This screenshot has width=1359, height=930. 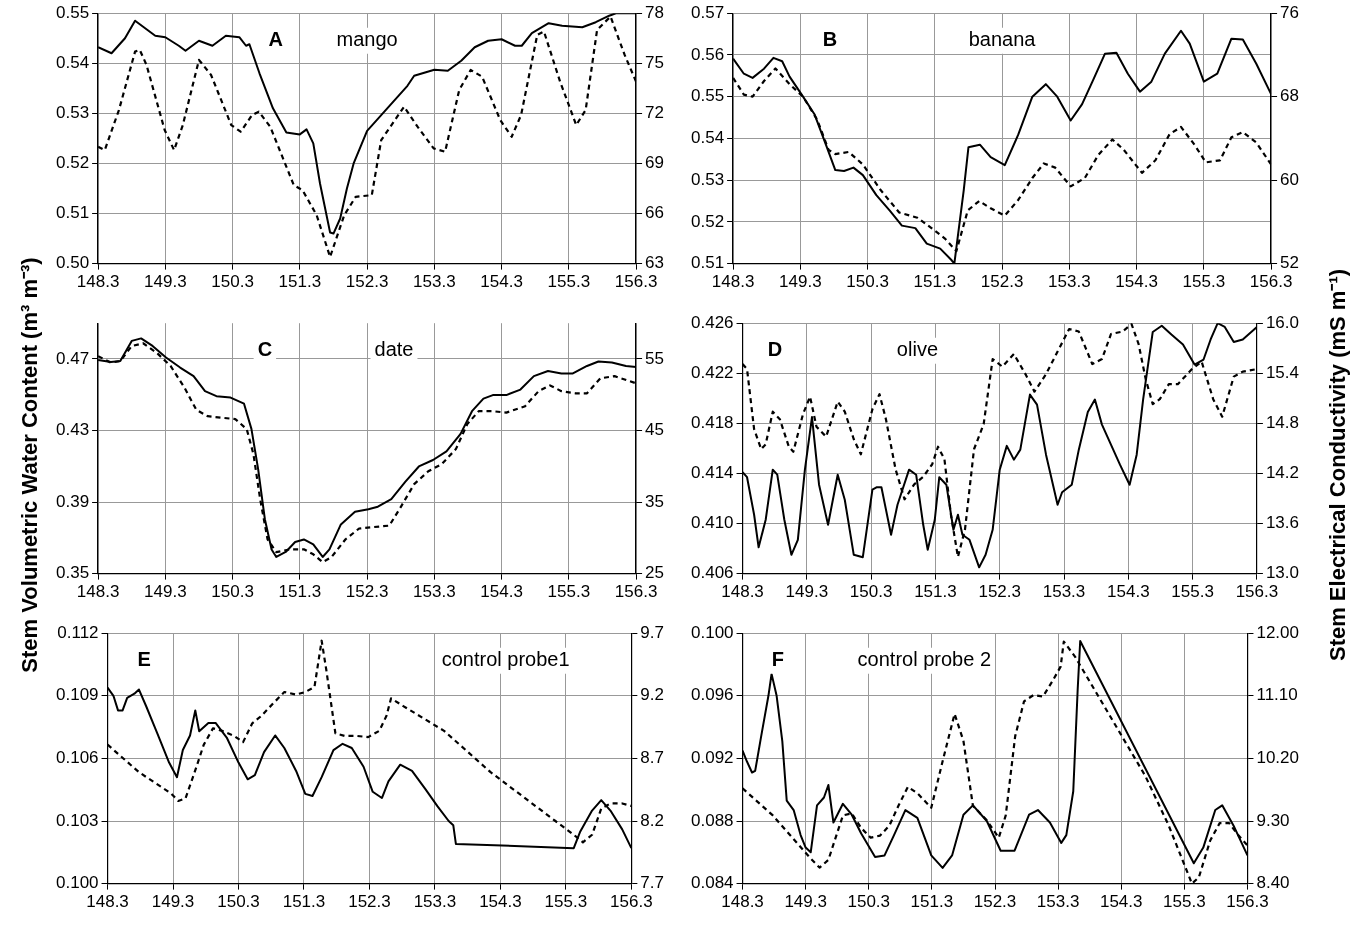 What do you see at coordinates (712, 820) in the screenshot?
I see `y-tick-label: 0.088` at bounding box center [712, 820].